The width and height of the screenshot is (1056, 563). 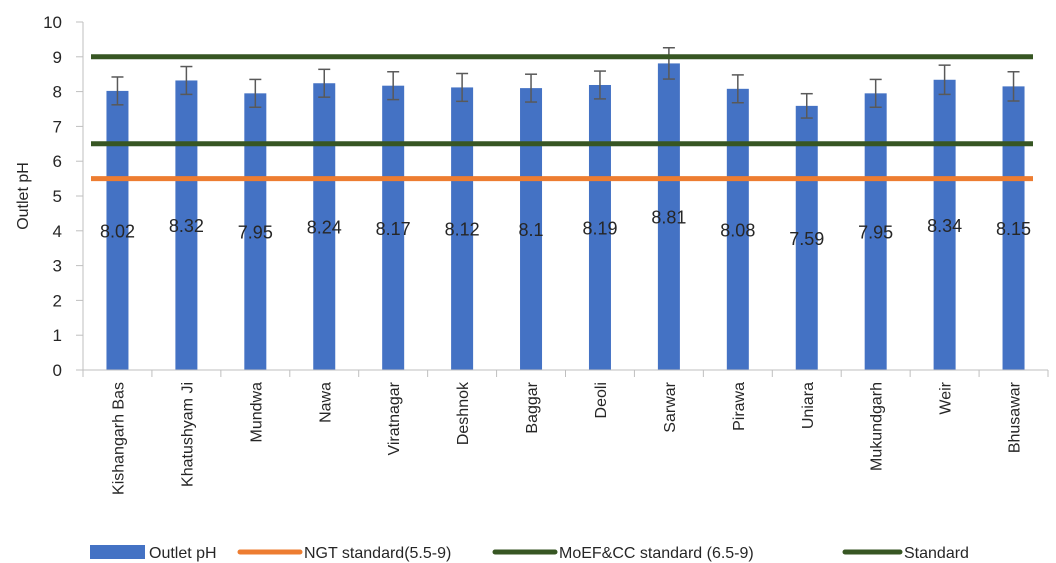 I want to click on data-label: 8.24, so click(x=324, y=228).